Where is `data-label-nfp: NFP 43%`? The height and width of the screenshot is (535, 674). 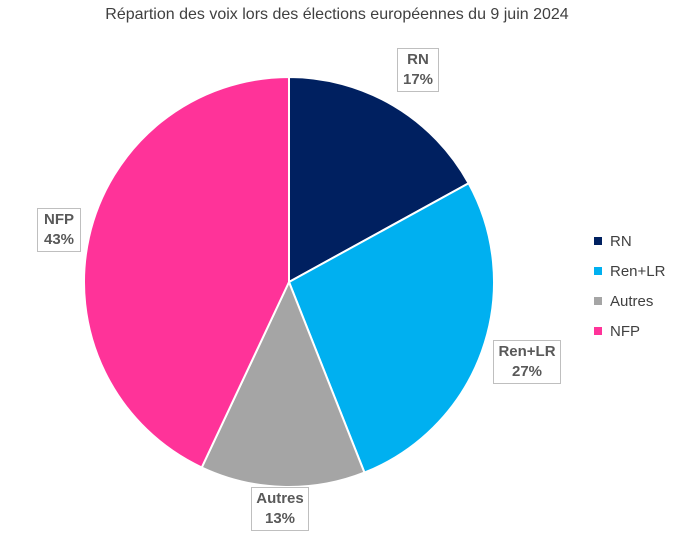 data-label-nfp: NFP 43% is located at coordinates (59, 230).